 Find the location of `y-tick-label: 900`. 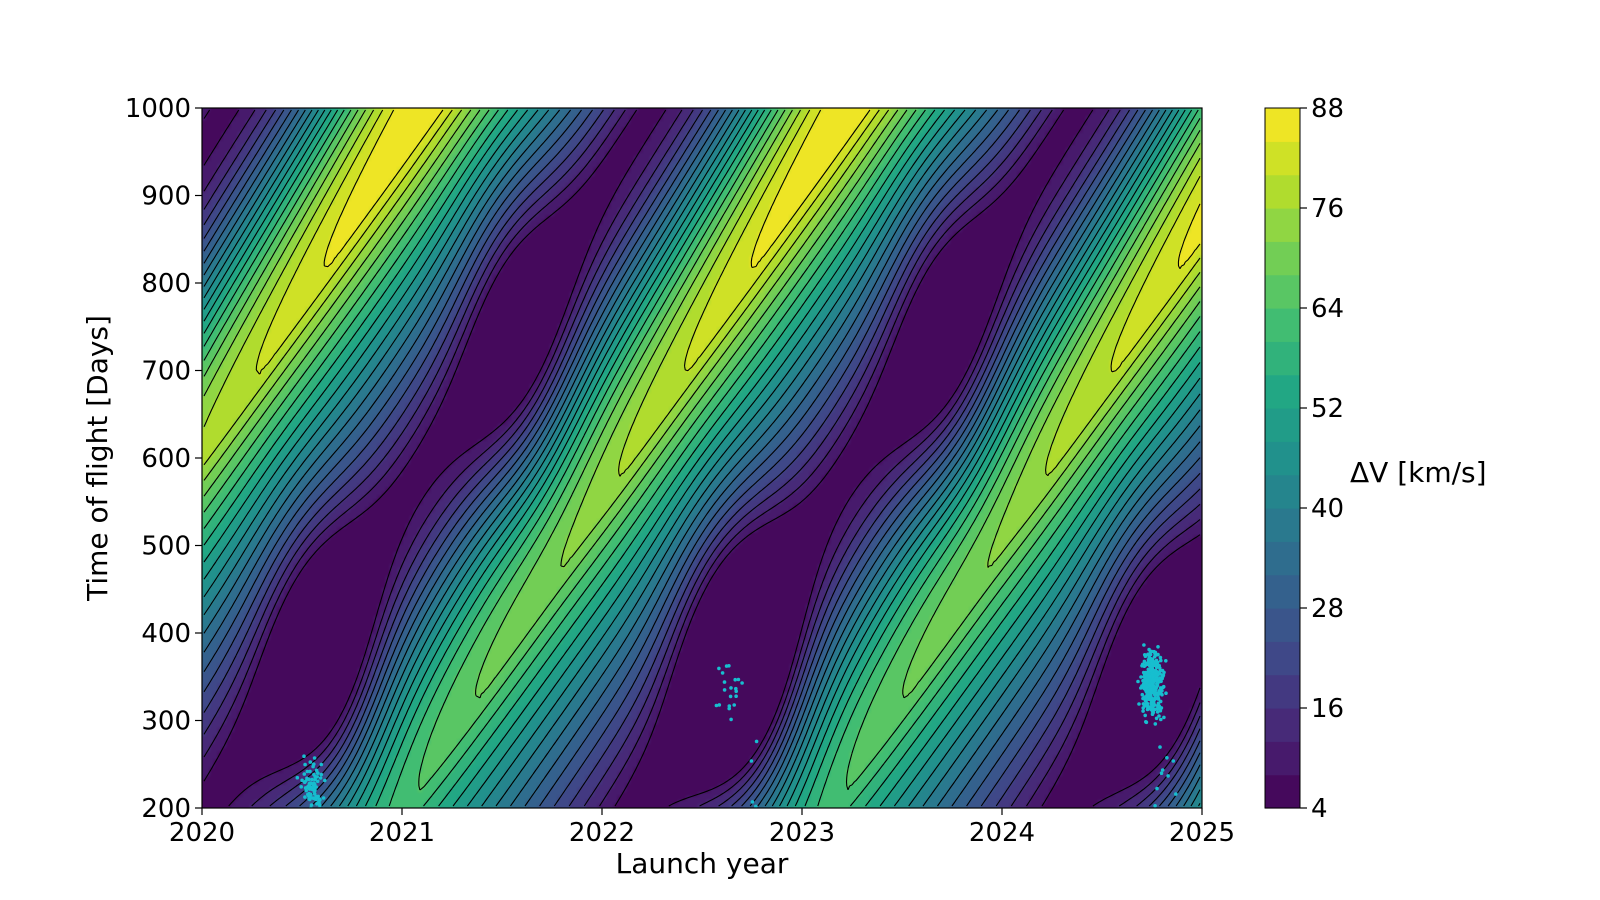

y-tick-label: 900 is located at coordinates (166, 197).